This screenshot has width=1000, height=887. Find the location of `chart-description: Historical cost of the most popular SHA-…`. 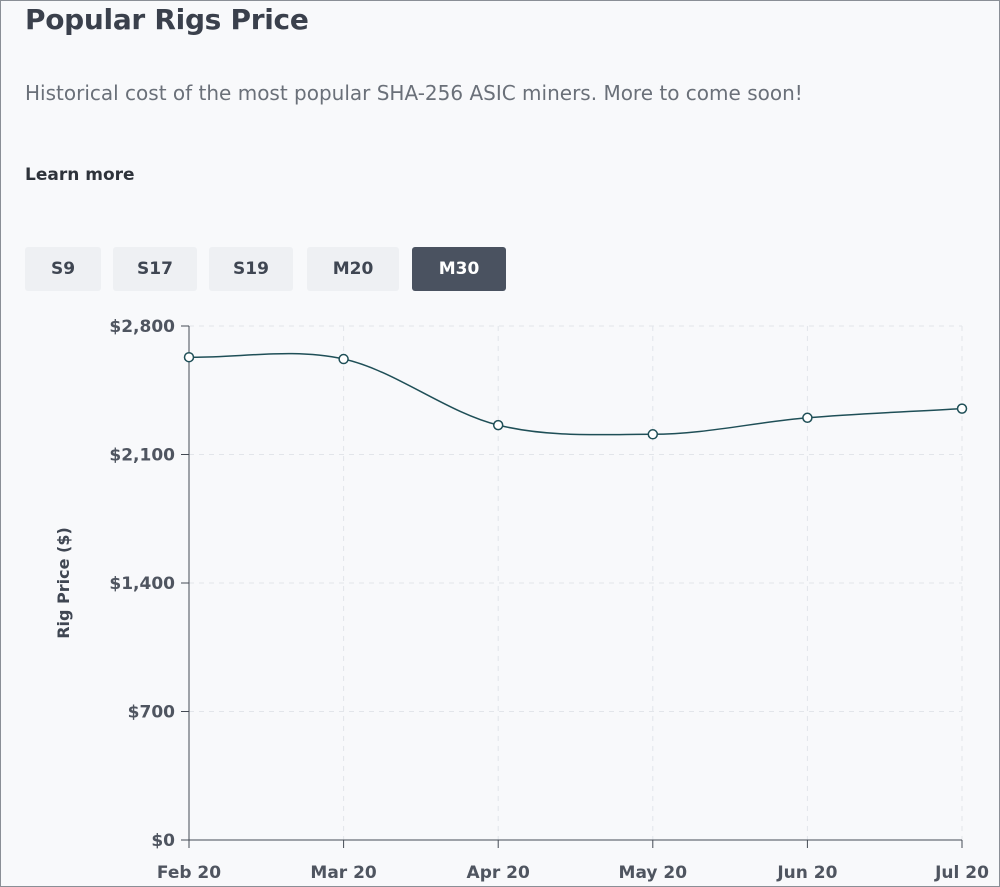

chart-description: Historical cost of the most popular SHA-… is located at coordinates (414, 93).